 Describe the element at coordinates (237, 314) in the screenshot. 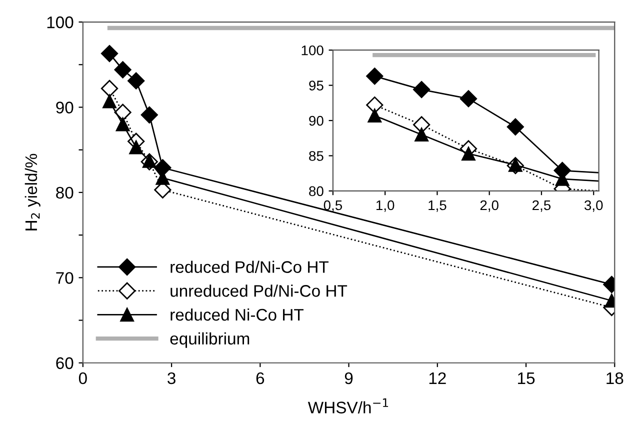

I see `legend-label: reduced Ni-Co HT` at that location.